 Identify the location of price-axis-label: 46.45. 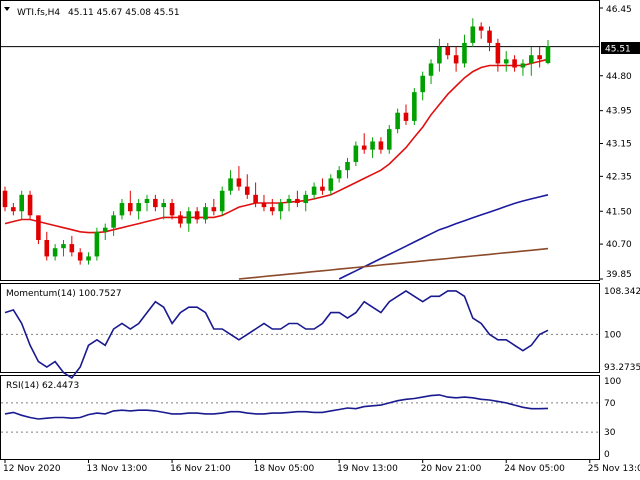
(619, 10).